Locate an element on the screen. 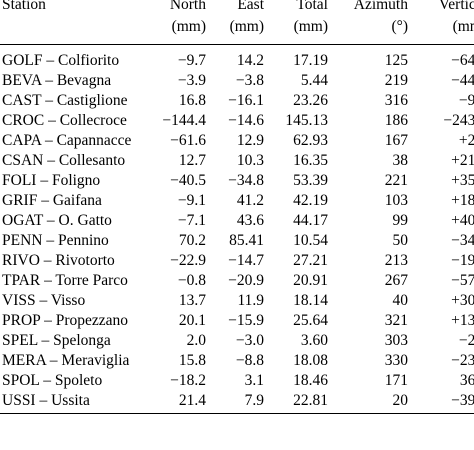  unit-total: (mm) is located at coordinates (298, 30).